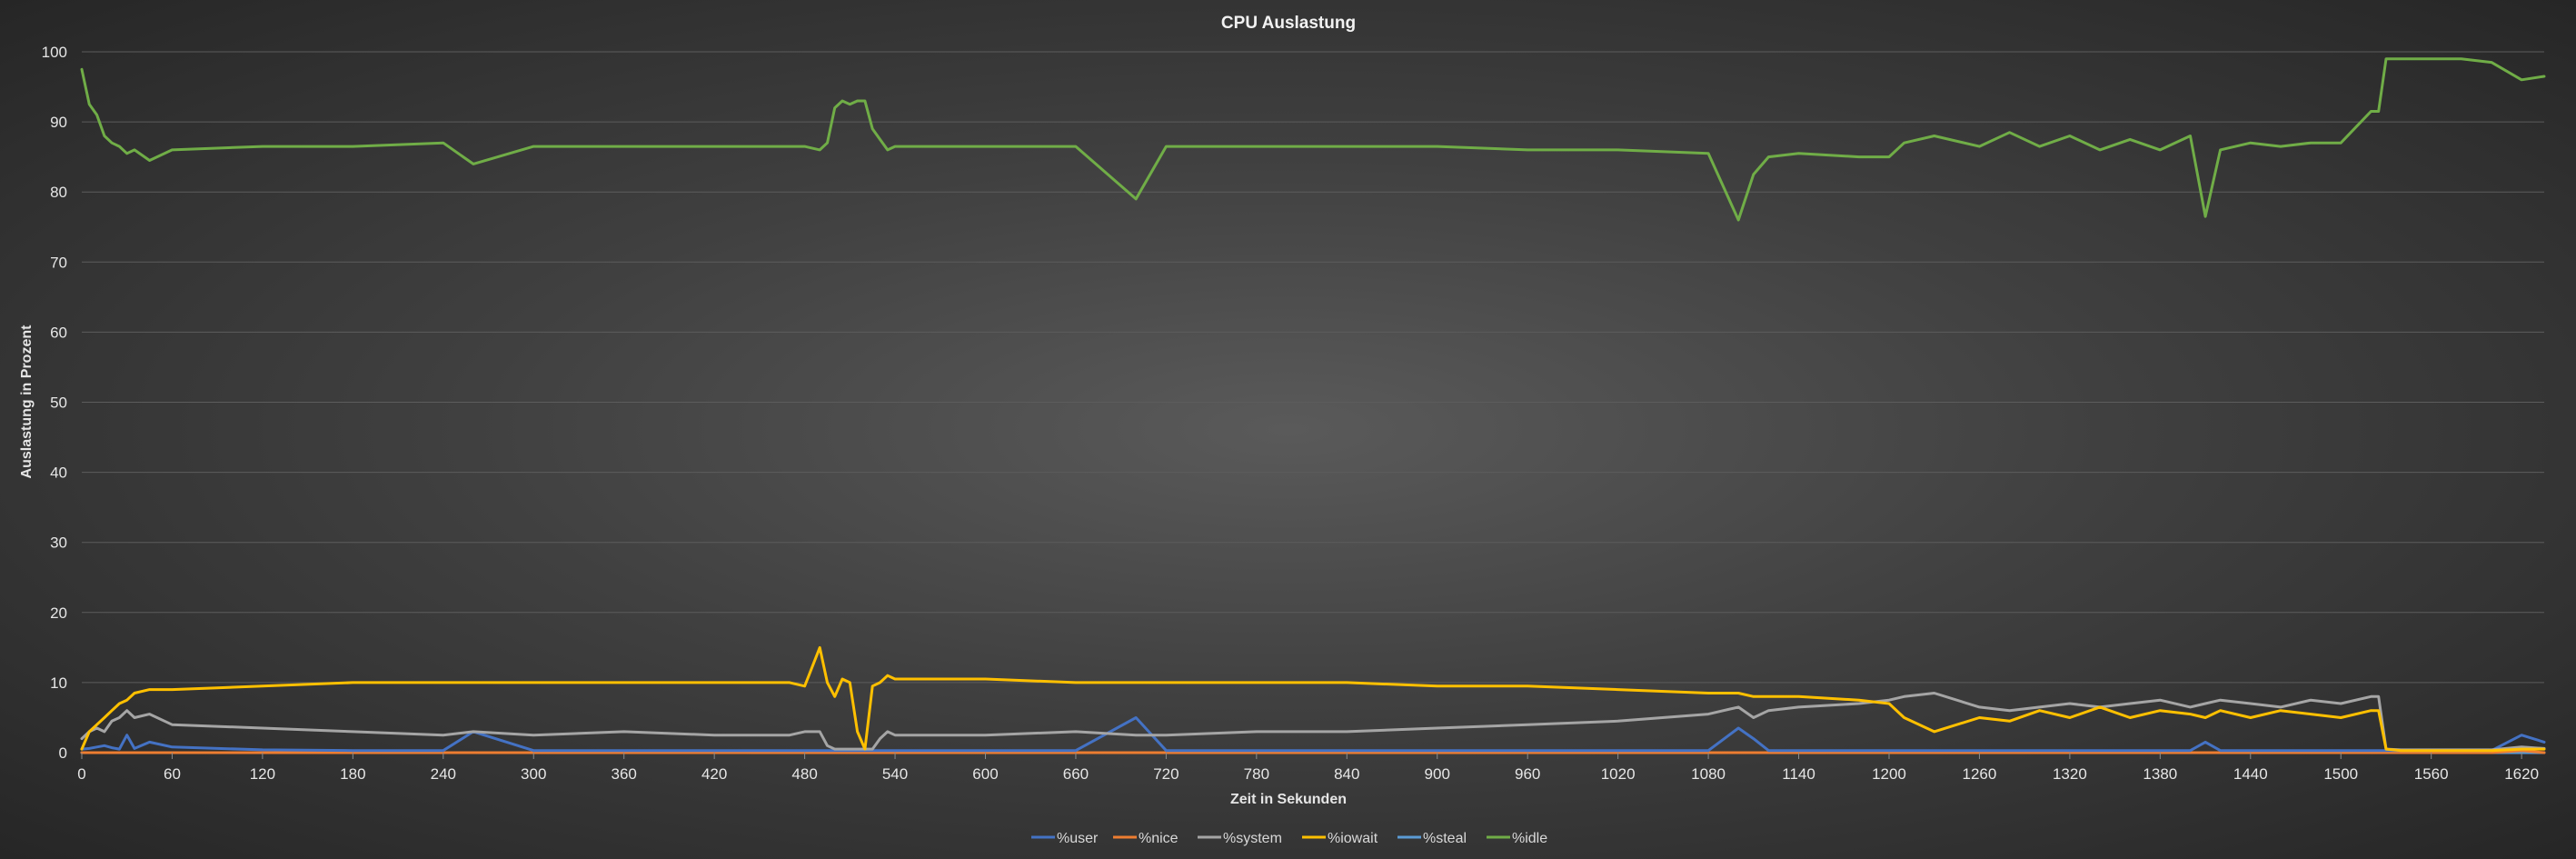 This screenshot has height=859, width=2576. I want to click on y-tick-label: 60, so click(59, 332).